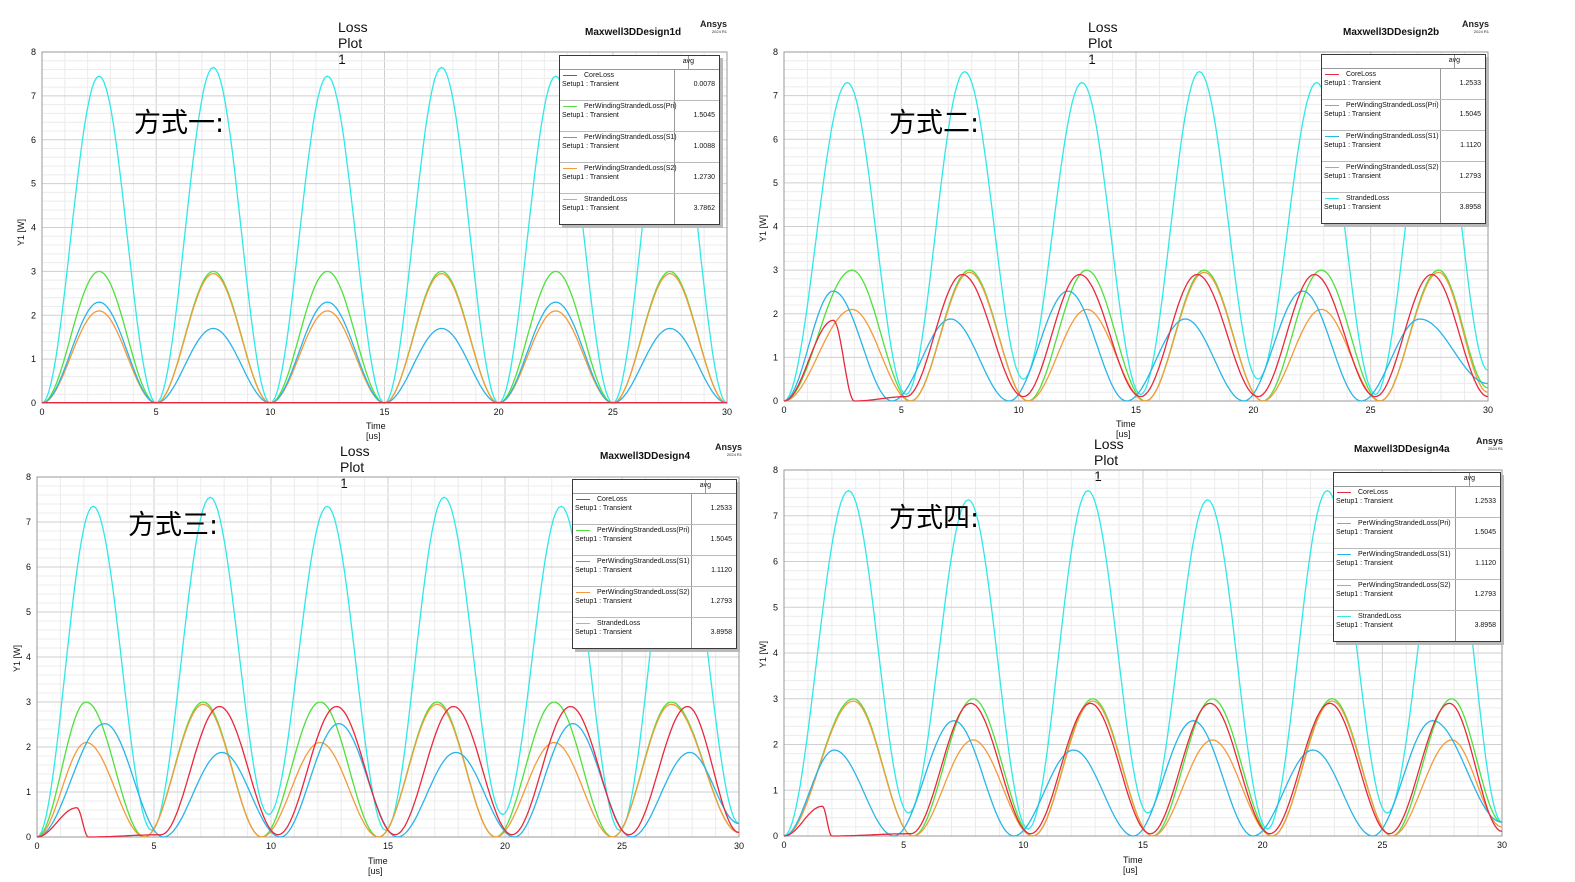  What do you see at coordinates (1361, 74) in the screenshot?
I see `legend-series-name: CoreLoss` at bounding box center [1361, 74].